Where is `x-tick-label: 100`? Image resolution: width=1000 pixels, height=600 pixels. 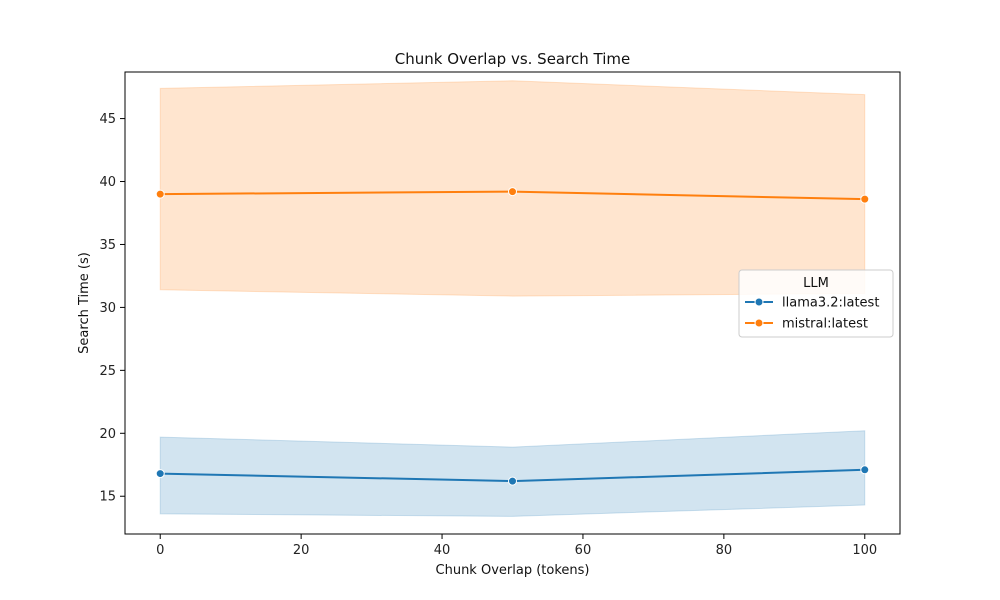 x-tick-label: 100 is located at coordinates (864, 550).